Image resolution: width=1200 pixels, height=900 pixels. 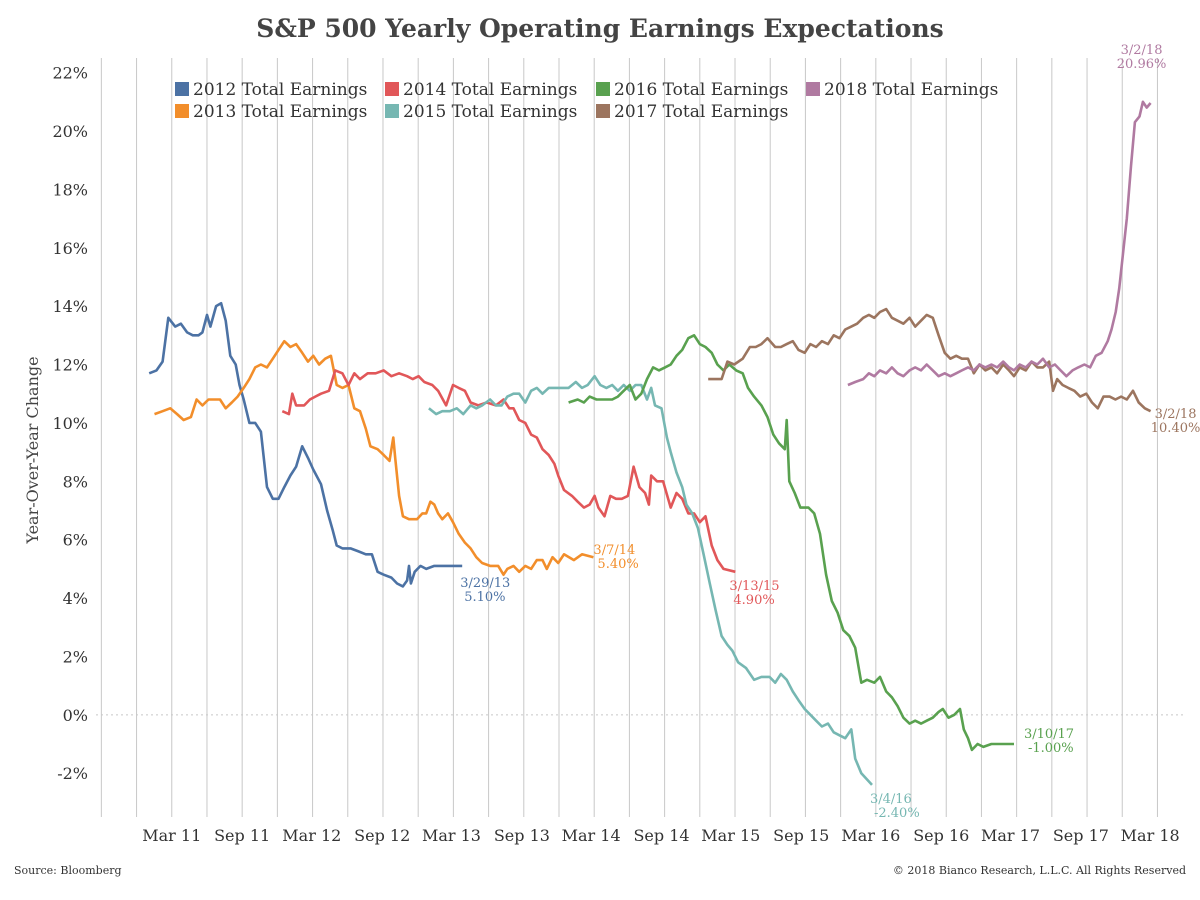 I want to click on legend-label: 2012 Total Earnings, so click(x=280, y=90).